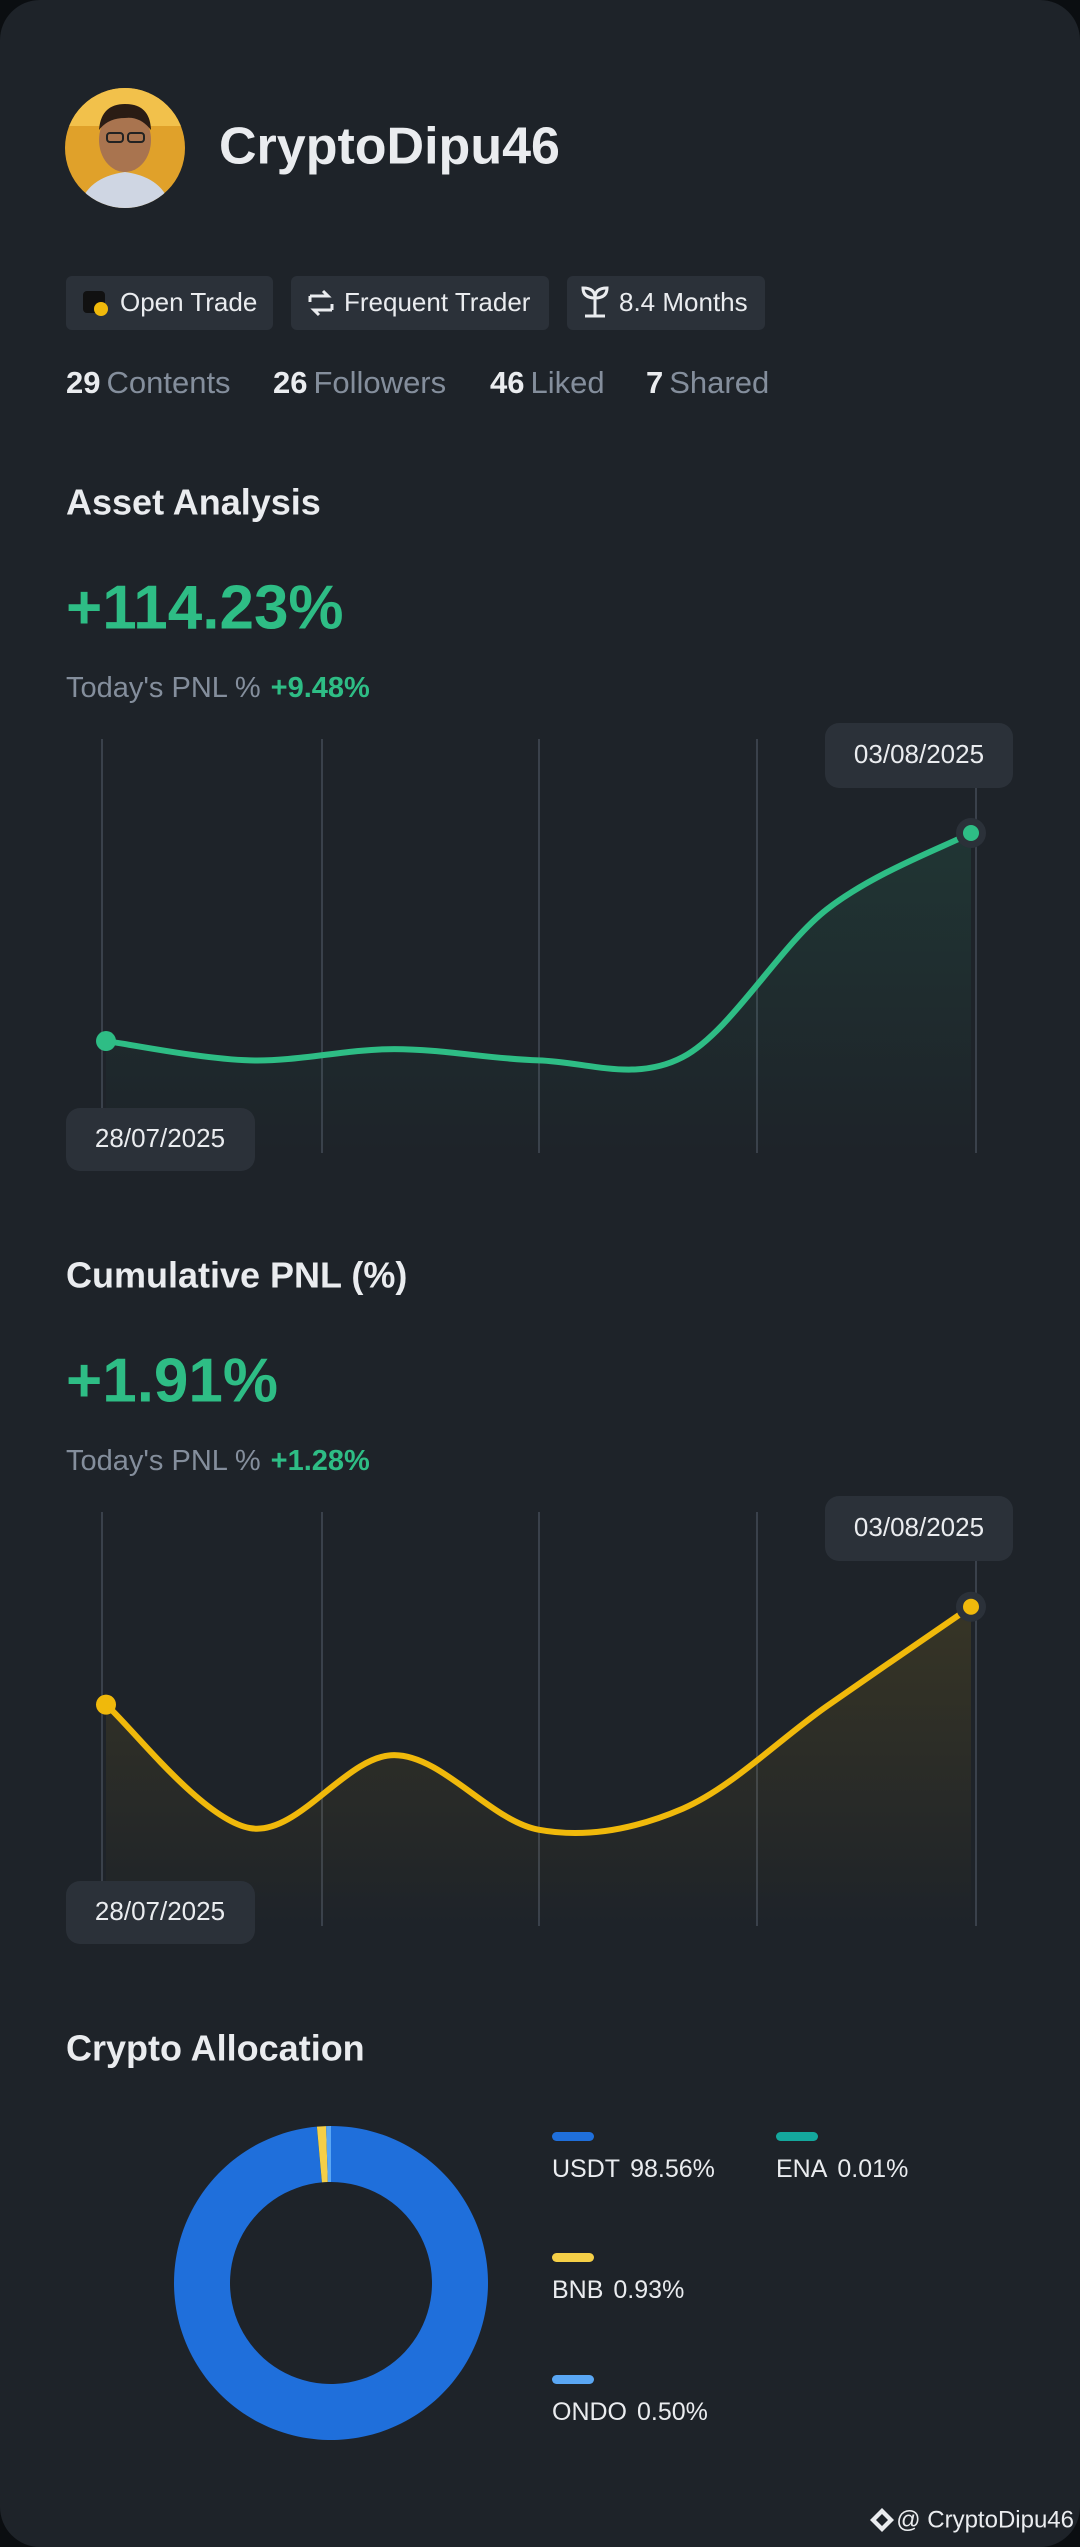 The width and height of the screenshot is (1080, 2547). Describe the element at coordinates (507, 382) in the screenshot. I see `stat-value: 46` at that location.